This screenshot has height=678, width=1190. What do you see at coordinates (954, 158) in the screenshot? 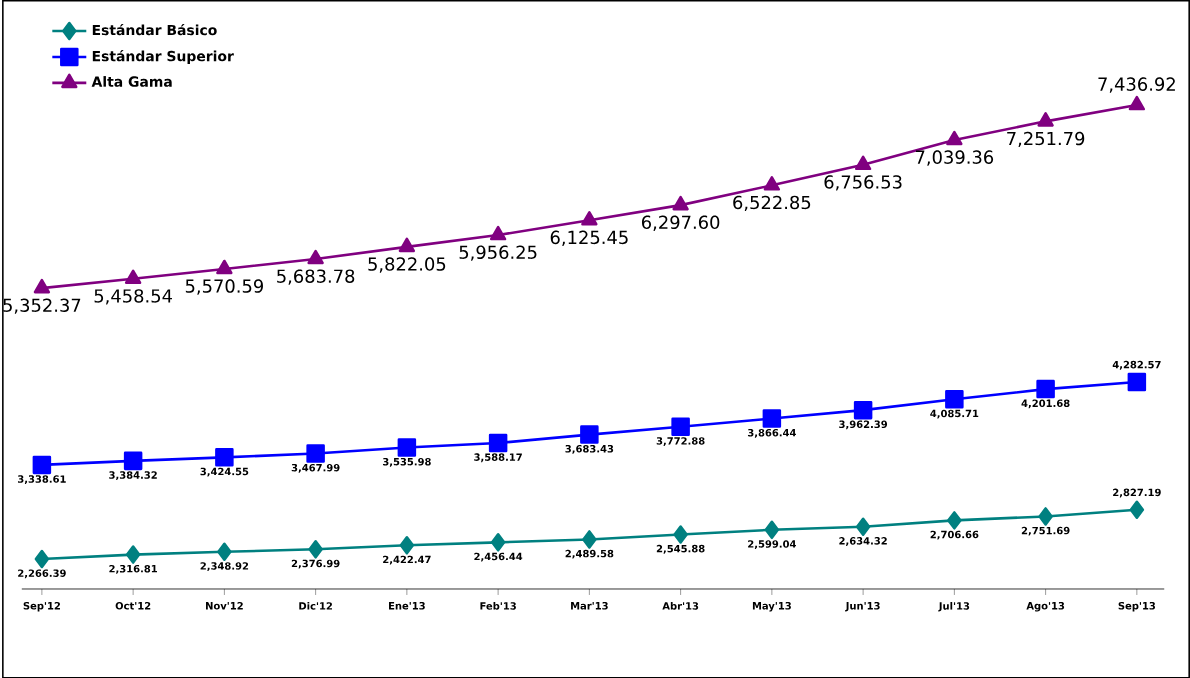
I see `data-label: 7,039.36` at bounding box center [954, 158].